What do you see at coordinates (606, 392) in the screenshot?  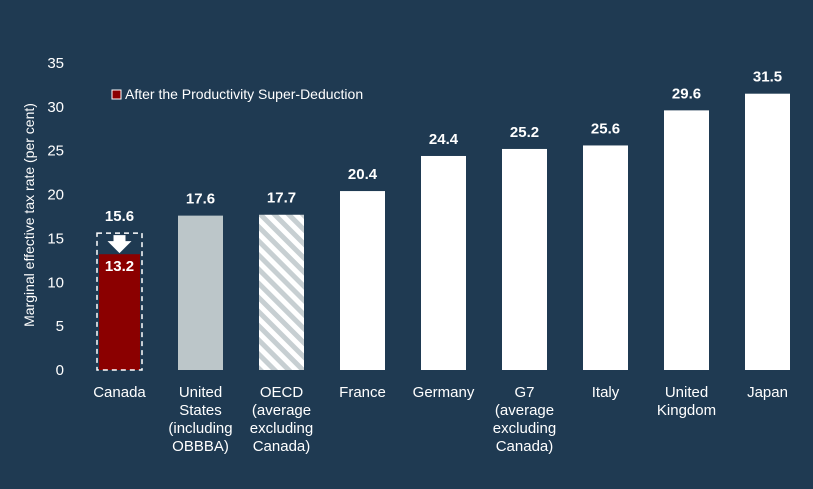 I see `category-label-italy: Italy` at bounding box center [606, 392].